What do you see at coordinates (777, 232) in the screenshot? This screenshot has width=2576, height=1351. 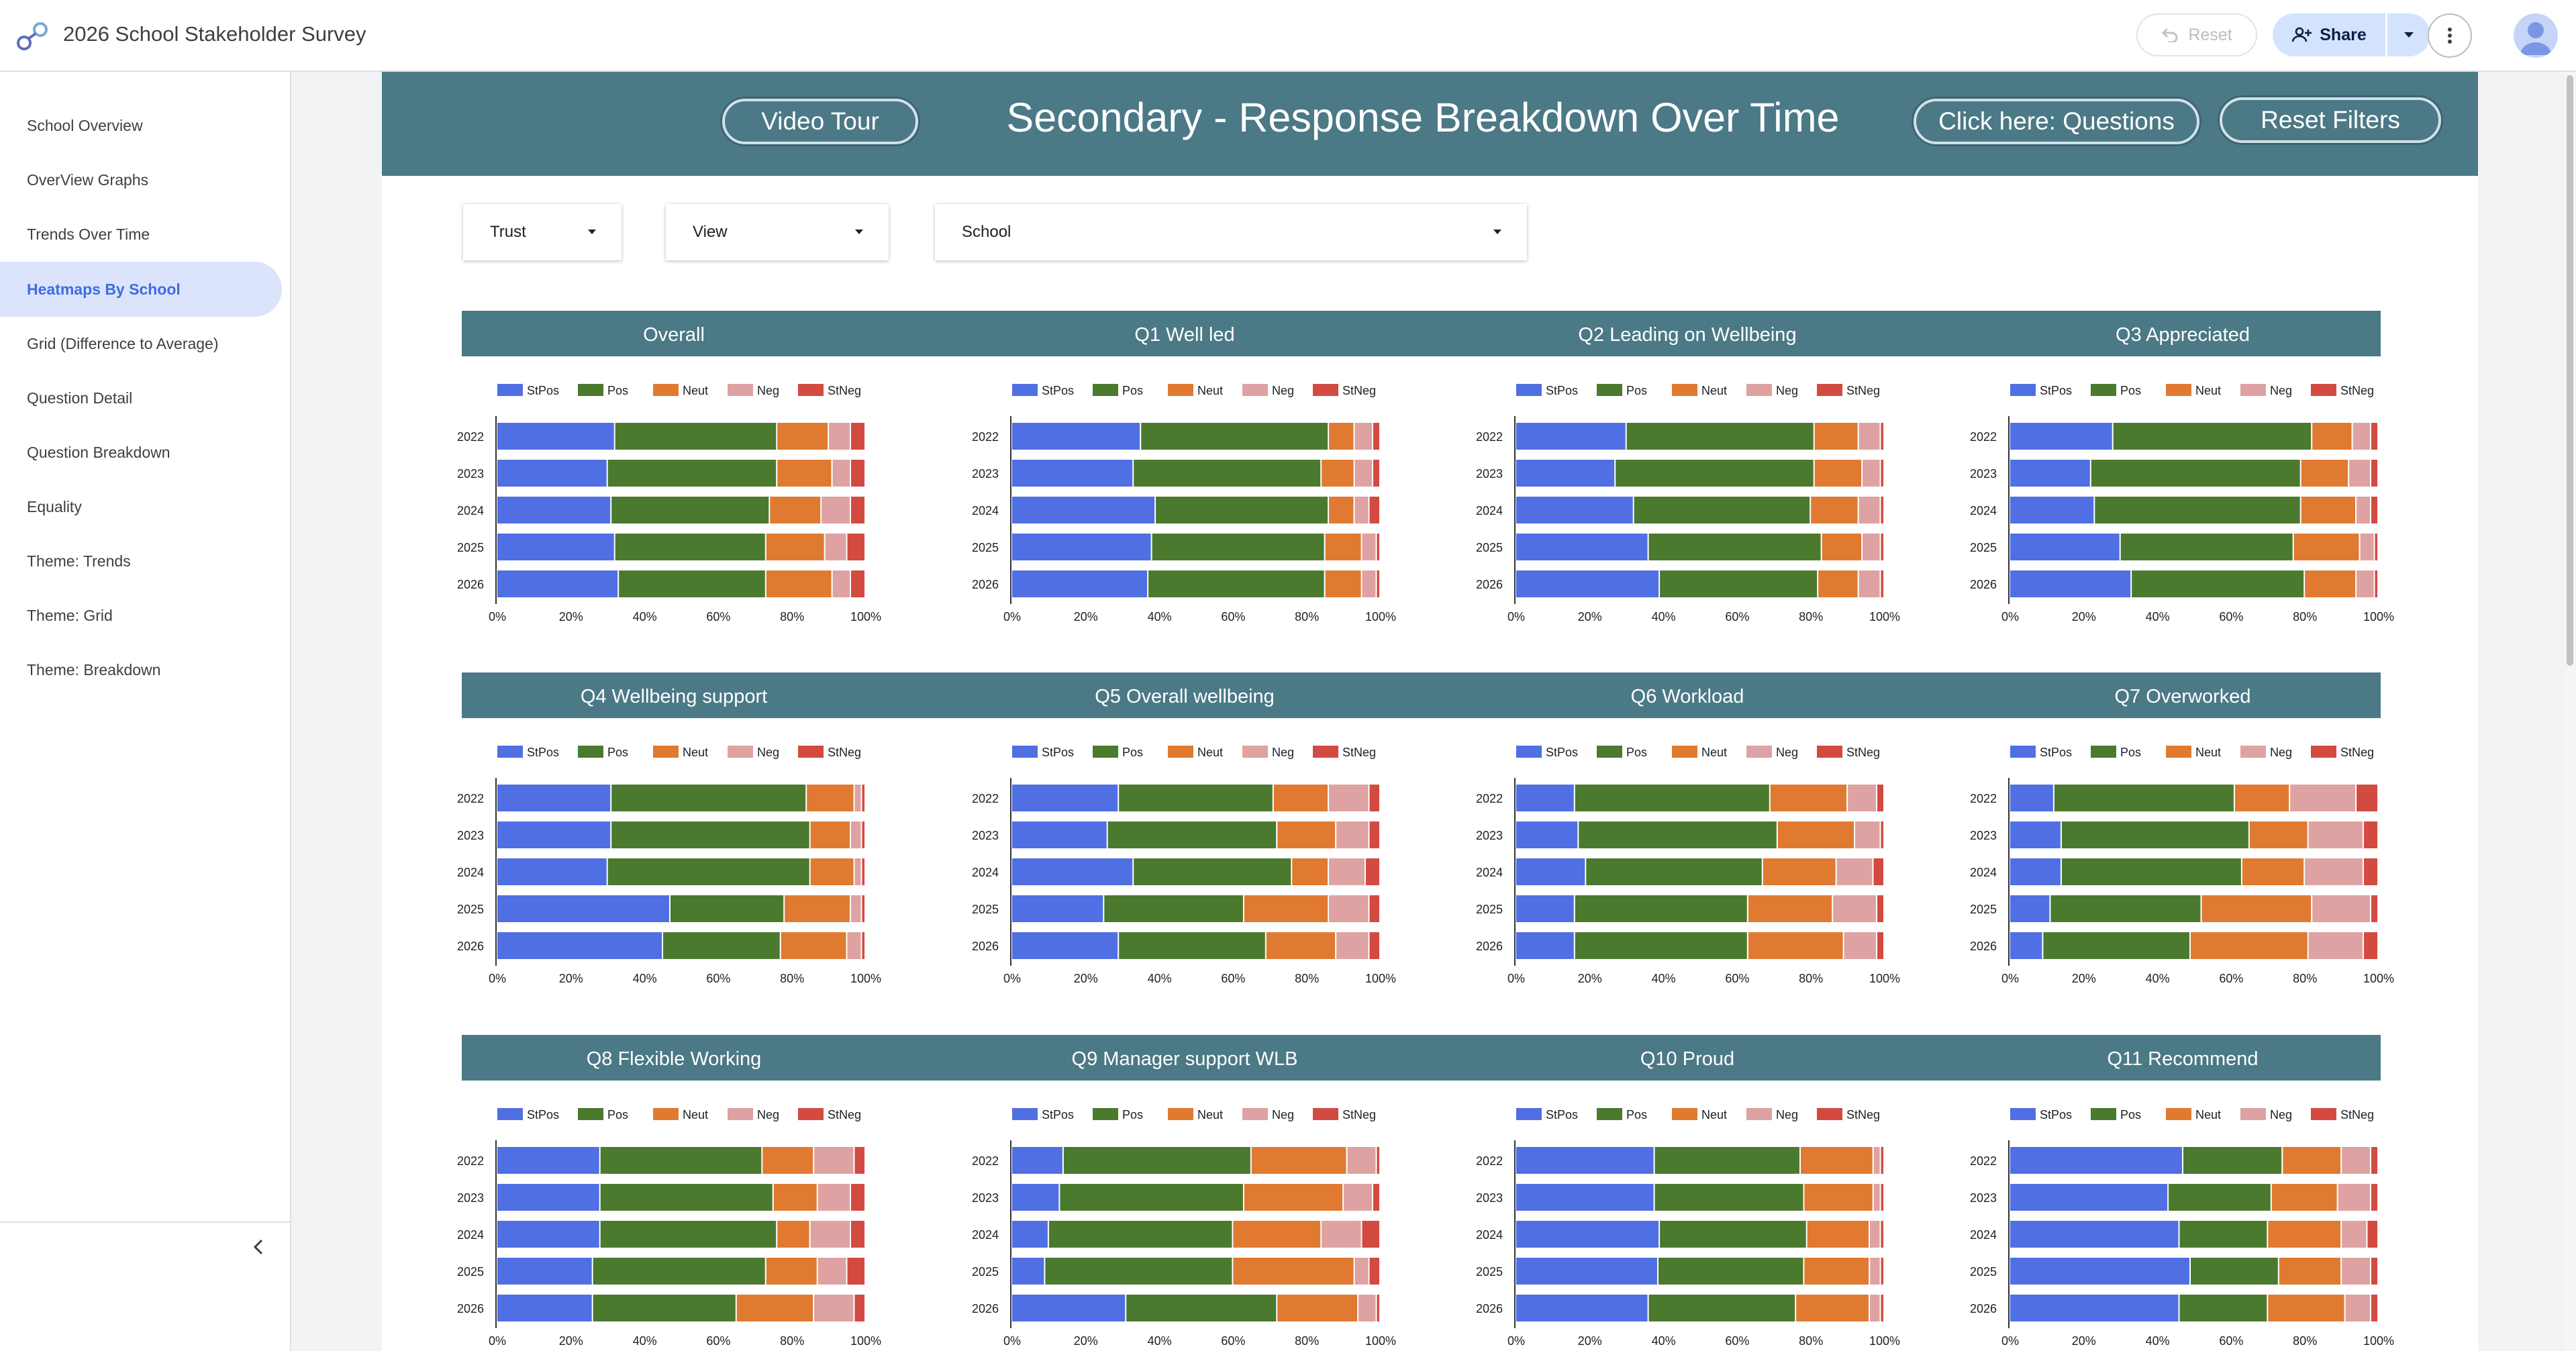 I see `view-filter-dropdown: View` at bounding box center [777, 232].